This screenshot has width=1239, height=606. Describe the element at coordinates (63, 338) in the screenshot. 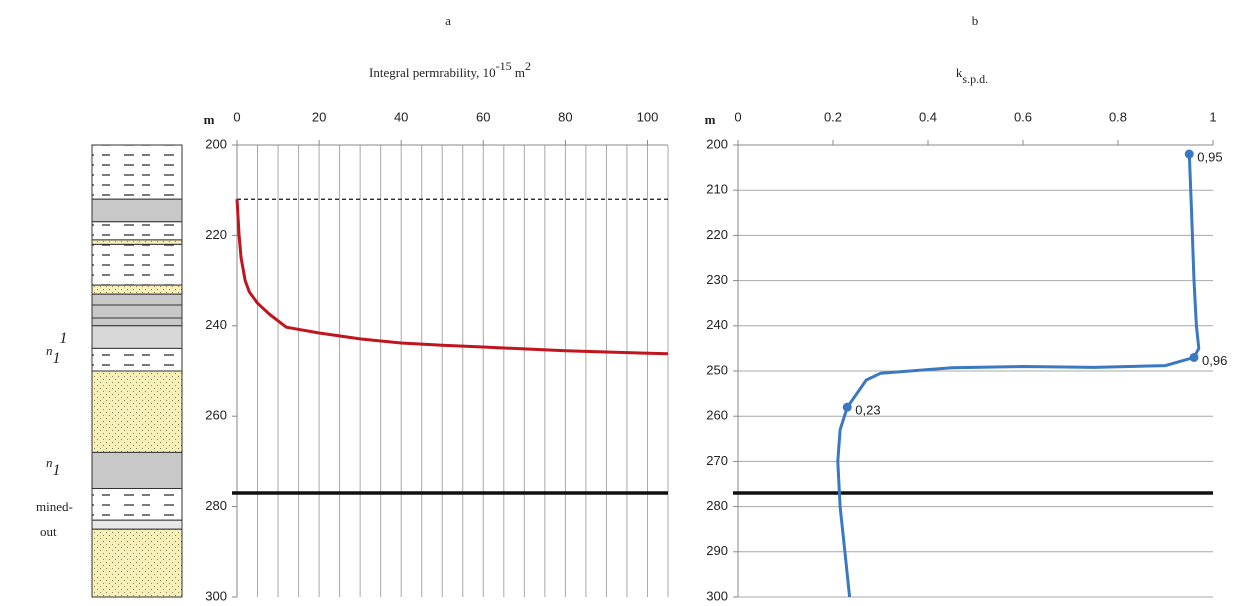

I see `unit-sup: 1` at that location.